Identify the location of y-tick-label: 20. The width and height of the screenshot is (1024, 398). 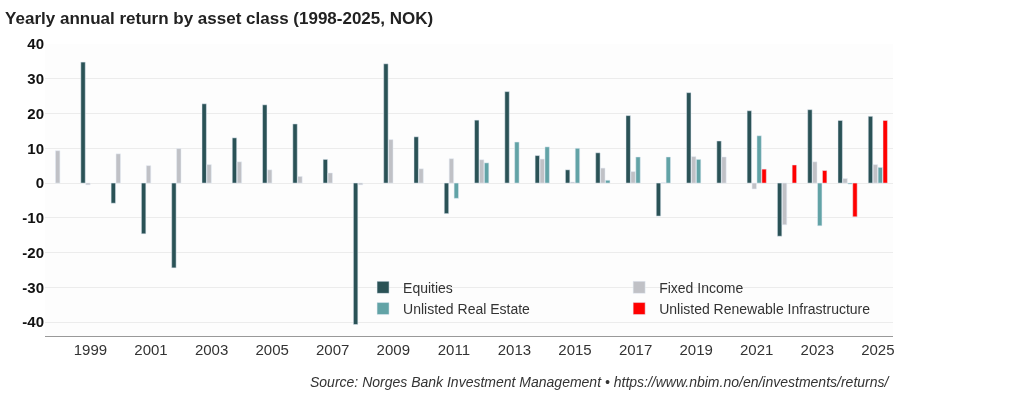
(35, 113).